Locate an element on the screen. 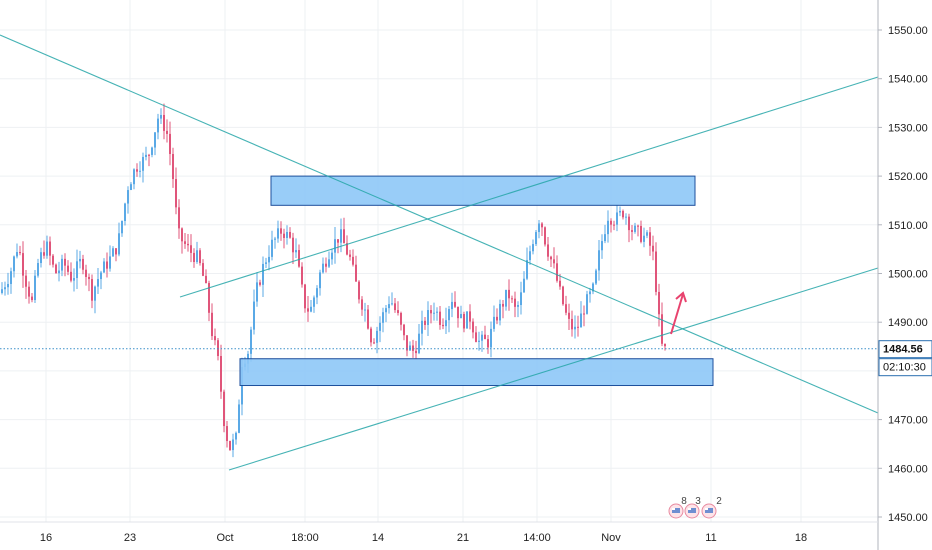 This screenshot has width=932, height=550. time-tick-label: 11 is located at coordinates (710, 538).